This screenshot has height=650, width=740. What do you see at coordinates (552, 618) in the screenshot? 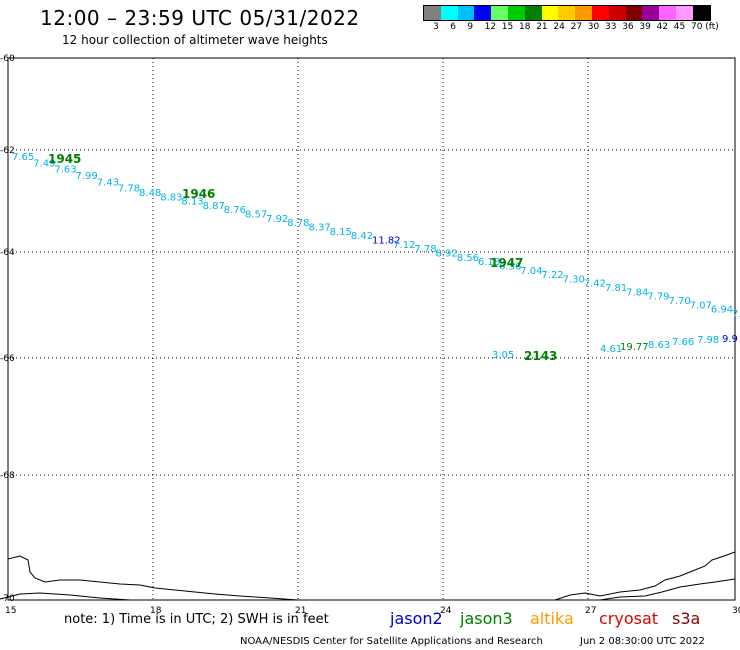
I see `satellite-legend-item: altika` at bounding box center [552, 618].